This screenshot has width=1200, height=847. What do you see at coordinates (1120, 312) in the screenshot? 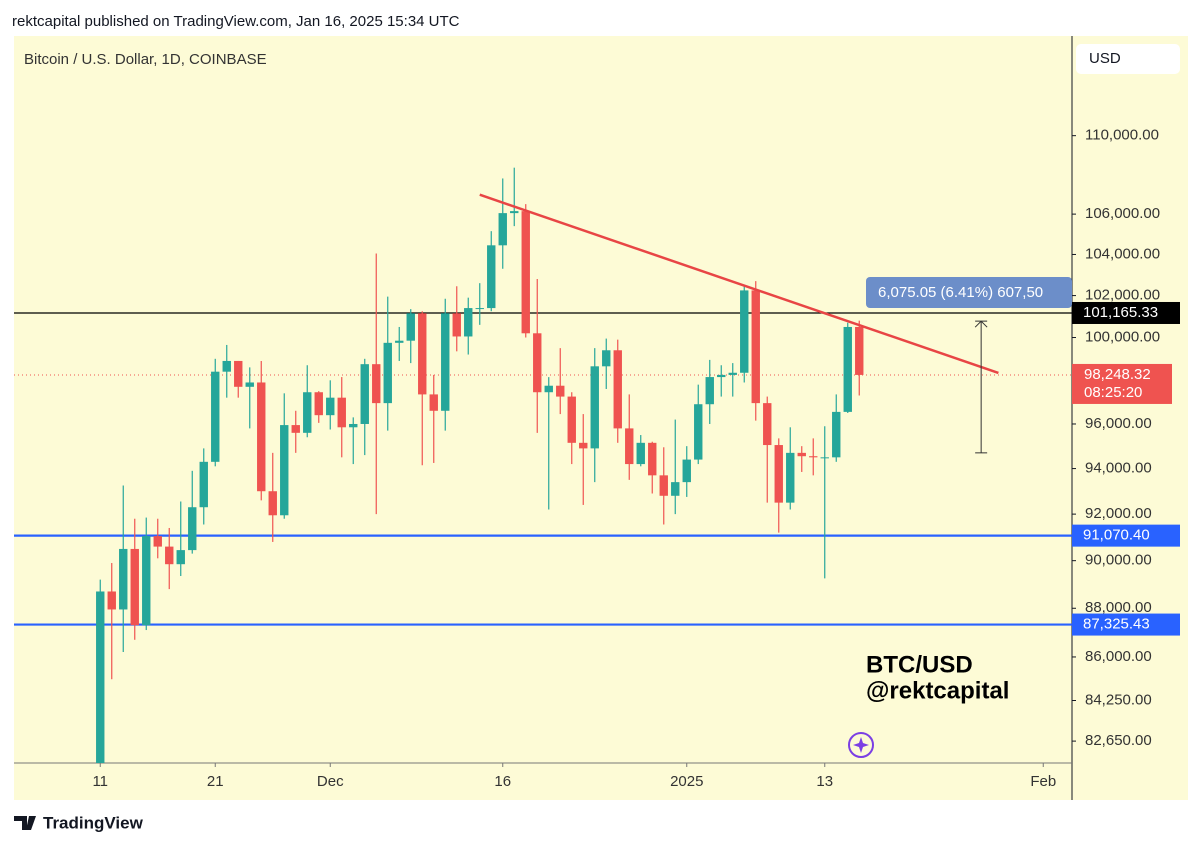
I see `level-label: 101,165.33` at bounding box center [1120, 312].